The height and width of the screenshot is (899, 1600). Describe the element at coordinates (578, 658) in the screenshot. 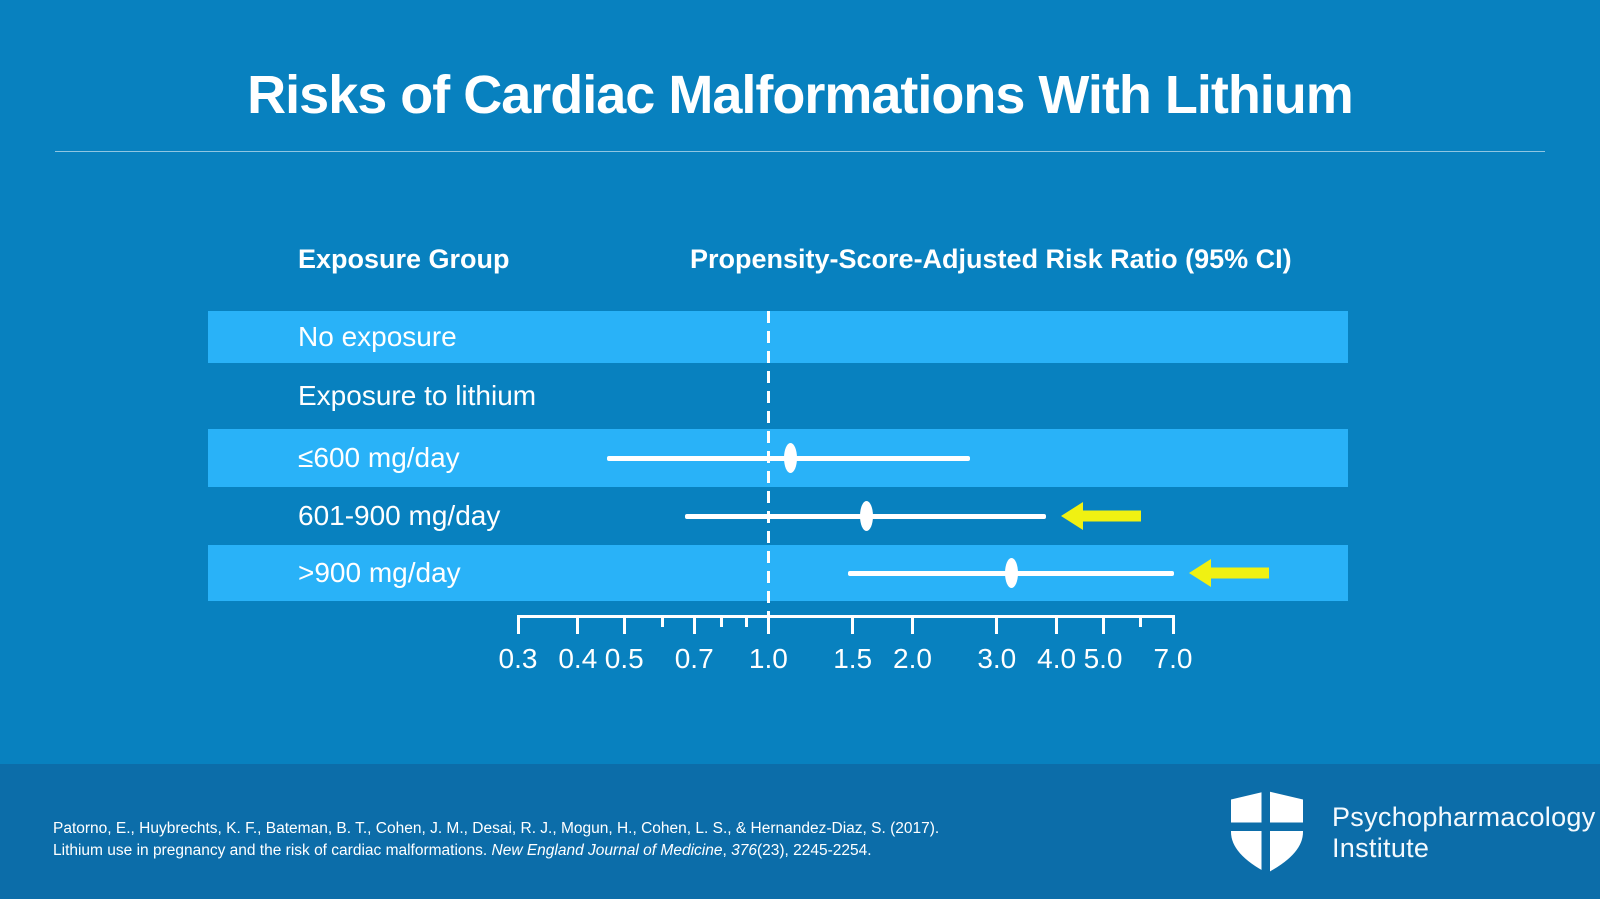

I see `axis-tick-label: 0.4` at that location.